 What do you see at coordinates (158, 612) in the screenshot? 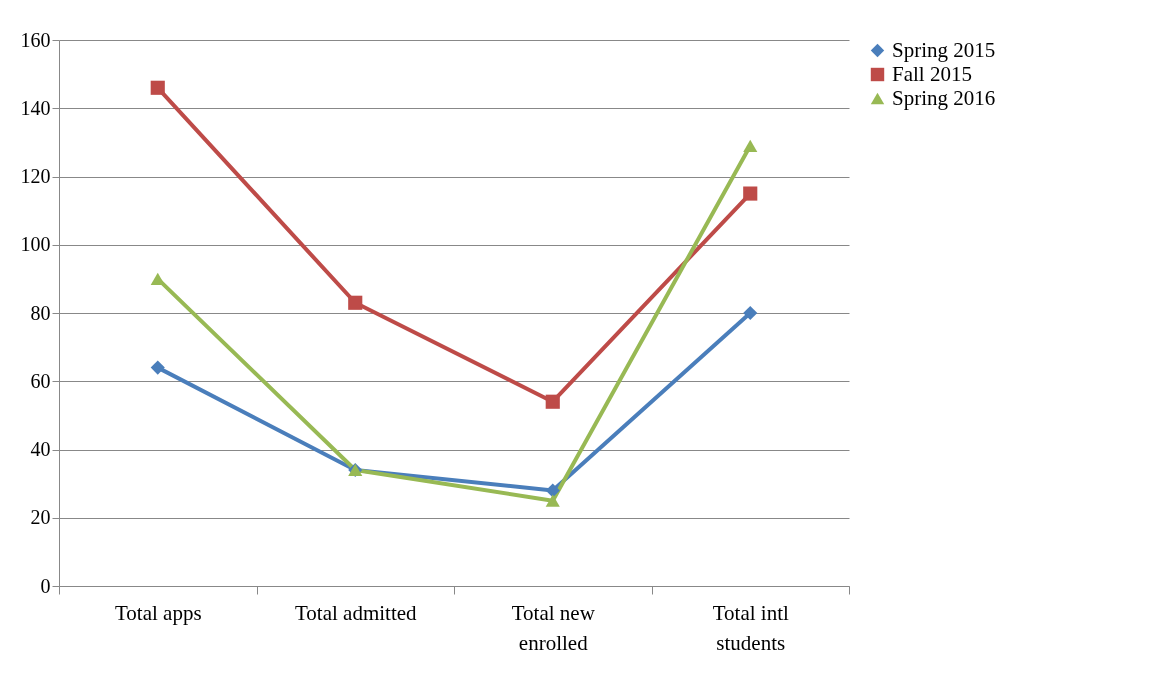
I see `x-tick-label: Total apps` at bounding box center [158, 612].